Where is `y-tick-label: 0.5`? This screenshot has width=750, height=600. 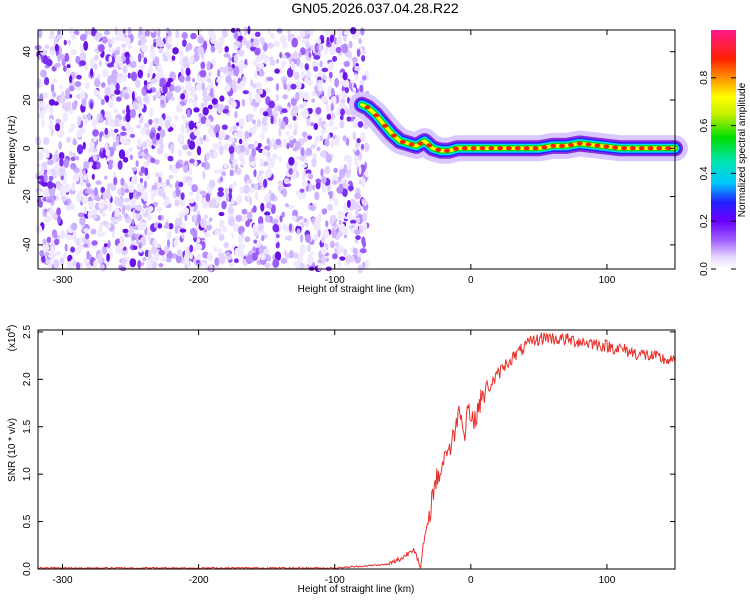
y-tick-label: 0.5 is located at coordinates (27, 521).